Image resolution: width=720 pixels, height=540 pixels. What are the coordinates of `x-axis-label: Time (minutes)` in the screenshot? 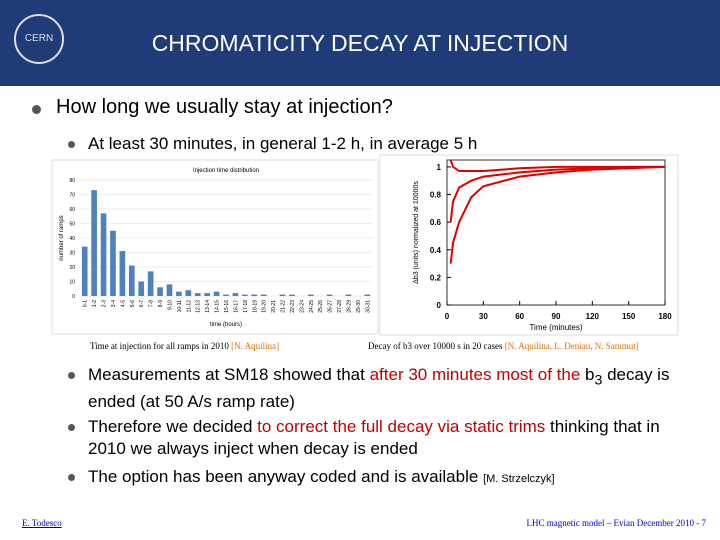 It's located at (555, 327).